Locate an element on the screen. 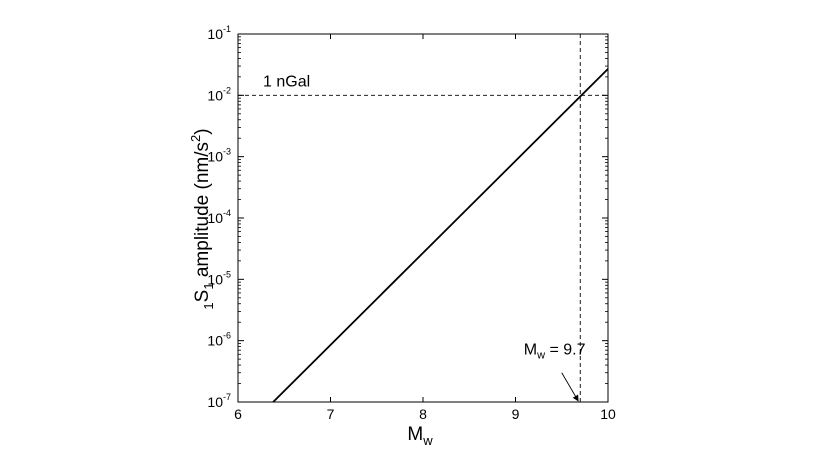  y-tick-label-exp: -7 is located at coordinates (227, 397).